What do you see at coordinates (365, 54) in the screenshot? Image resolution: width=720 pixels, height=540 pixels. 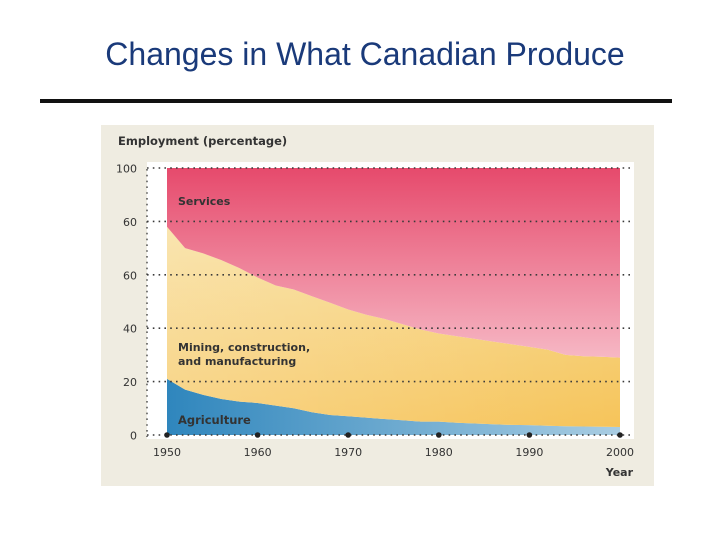 I see `slide-title: Changes in What Canadian Produce` at bounding box center [365, 54].